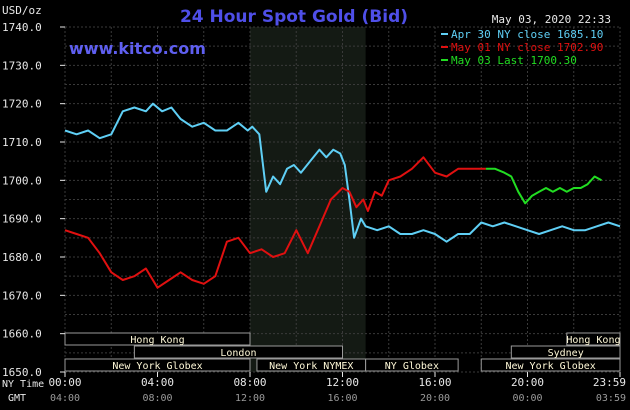 The height and width of the screenshot is (410, 630). Describe the element at coordinates (22, 10) in the screenshot. I see `y-axis-label: USD/oz` at that location.